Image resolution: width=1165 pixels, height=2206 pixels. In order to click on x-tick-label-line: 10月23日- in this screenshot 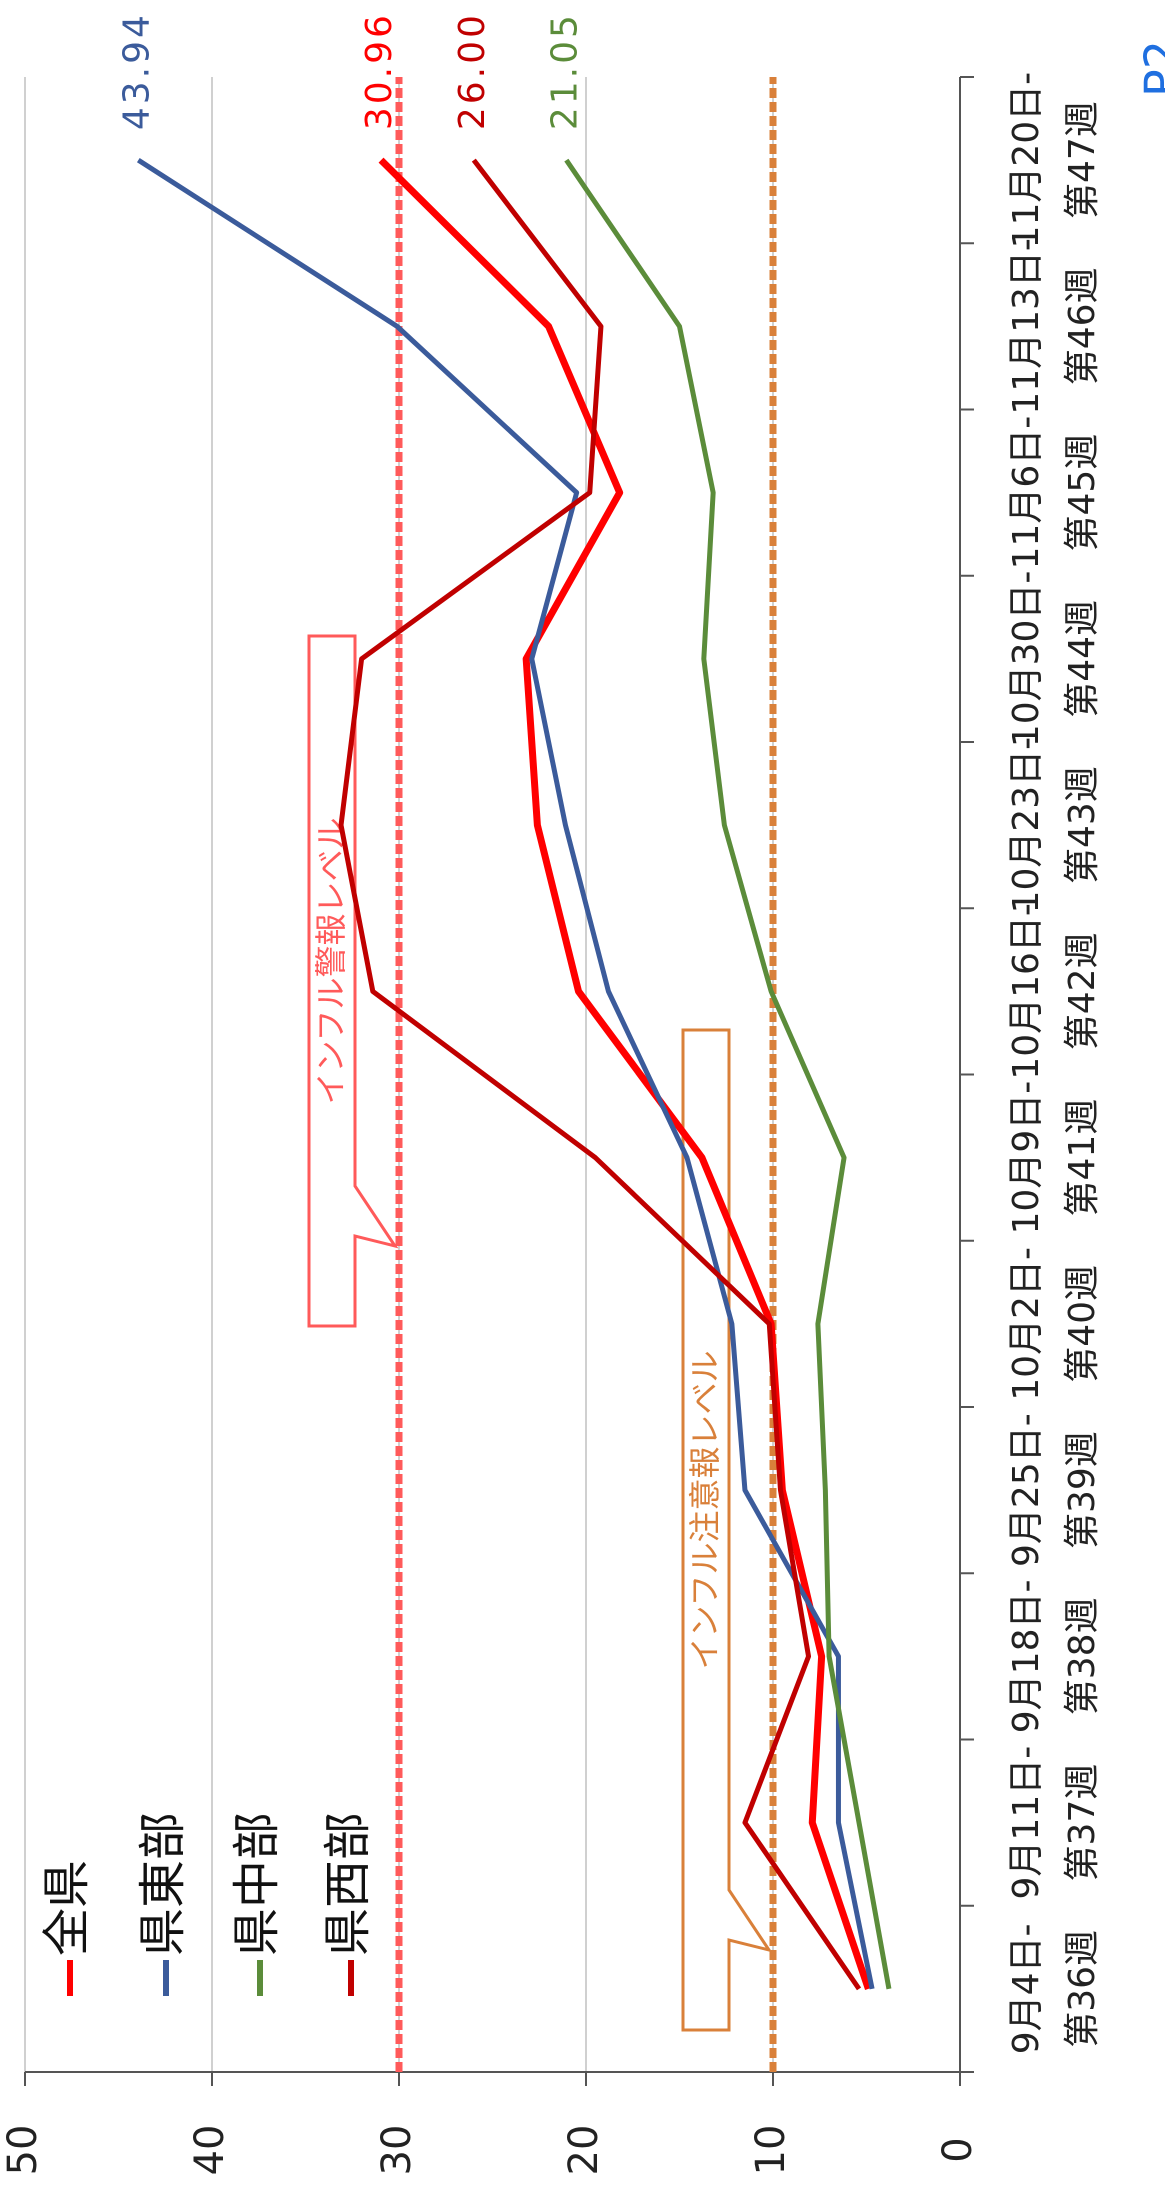, I will do `click(1026, 825)`.